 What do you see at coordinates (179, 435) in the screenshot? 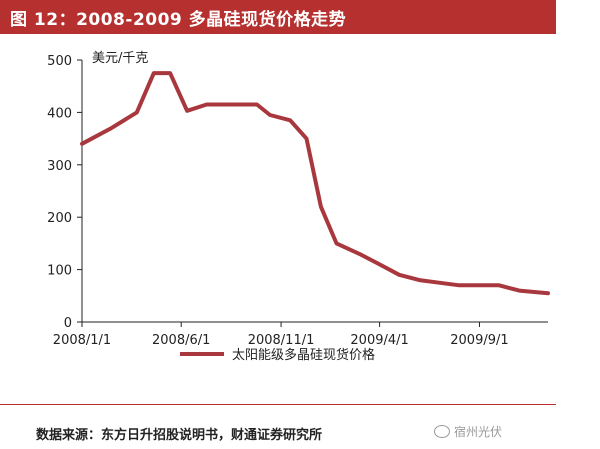
I see `source-note: 数据来源：东方日升招股说明书，财通证券研究所` at bounding box center [179, 435].